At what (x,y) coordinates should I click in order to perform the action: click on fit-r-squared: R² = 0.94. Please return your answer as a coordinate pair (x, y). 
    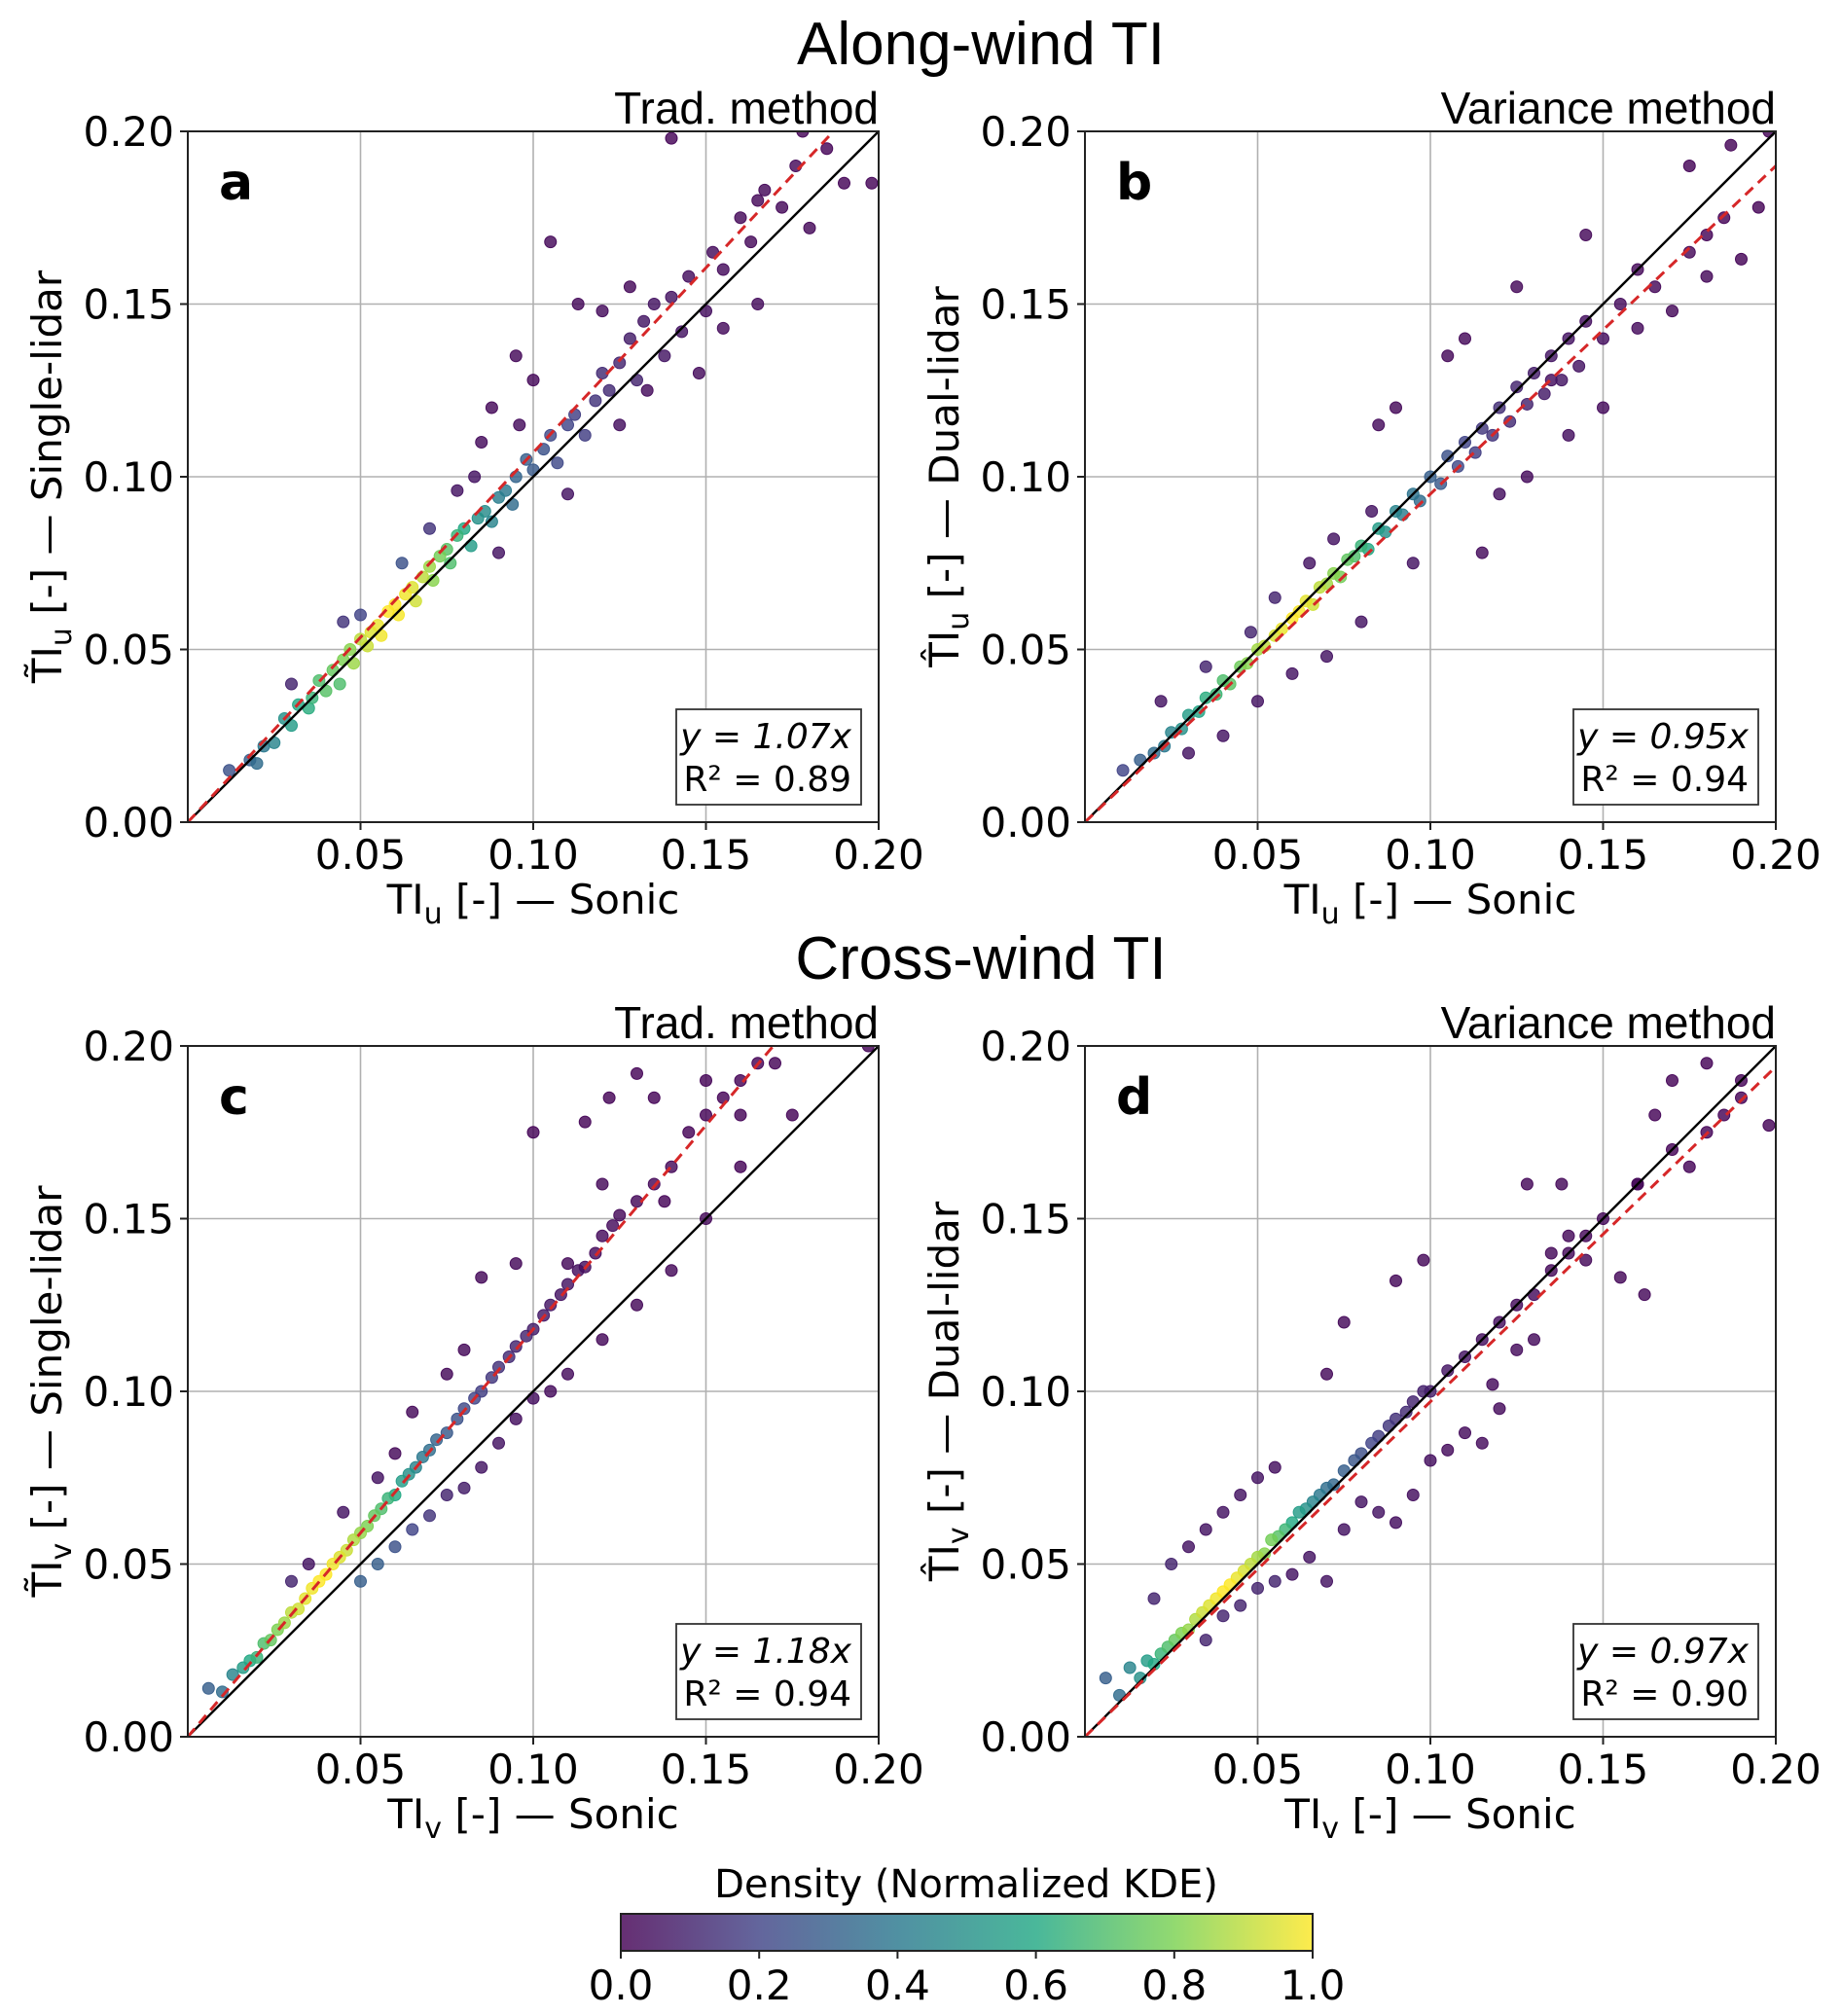
    Looking at the image, I should click on (767, 1694).